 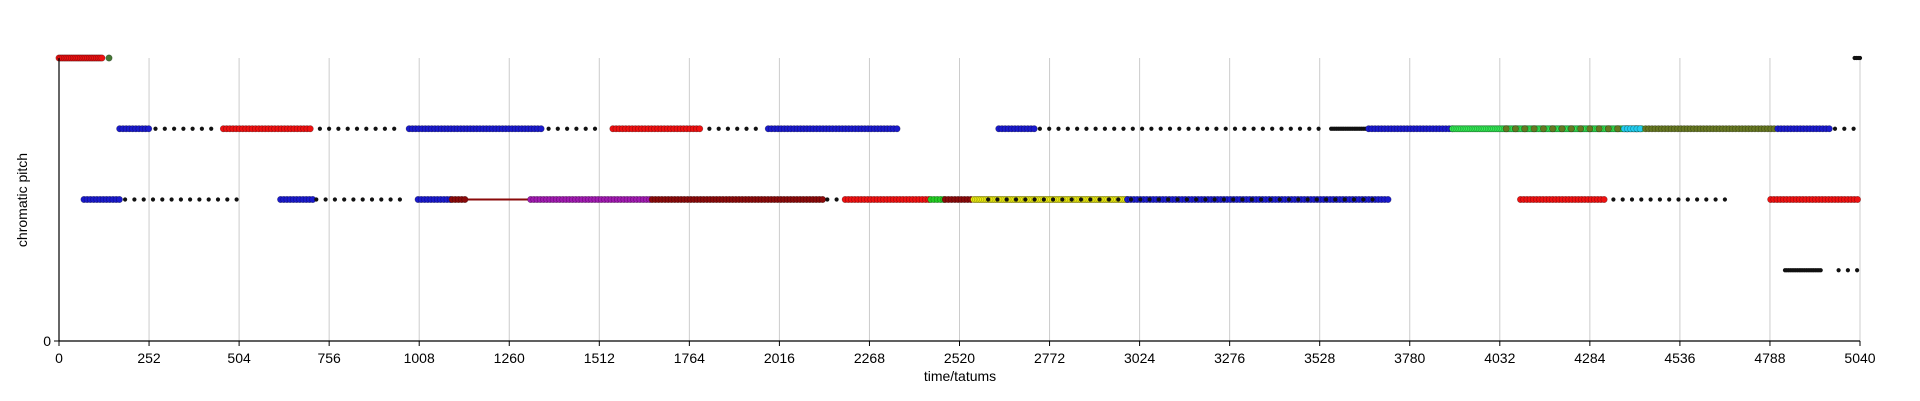 What do you see at coordinates (1769, 358) in the screenshot?
I see `x-tick-label: 4788` at bounding box center [1769, 358].